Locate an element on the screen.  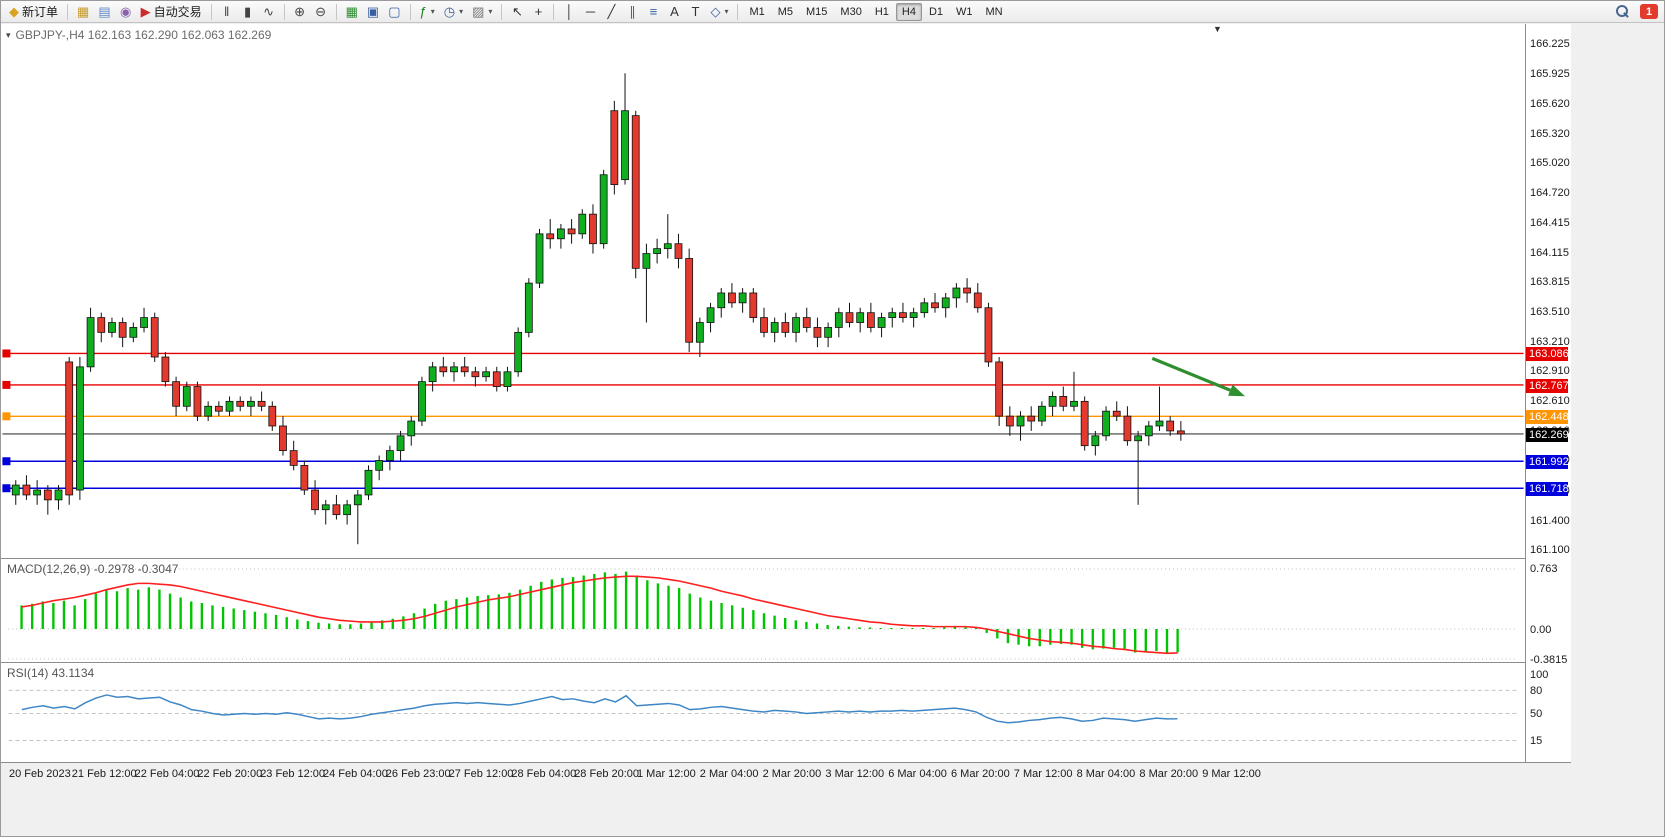
shapes-button: ◇ ▾ is located at coordinates (719, 12).